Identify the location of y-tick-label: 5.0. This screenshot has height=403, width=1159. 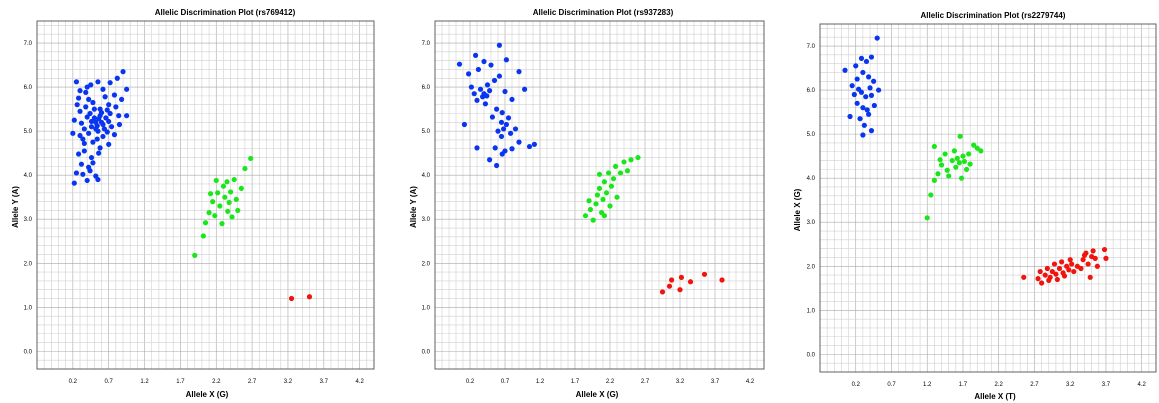
(28, 132).